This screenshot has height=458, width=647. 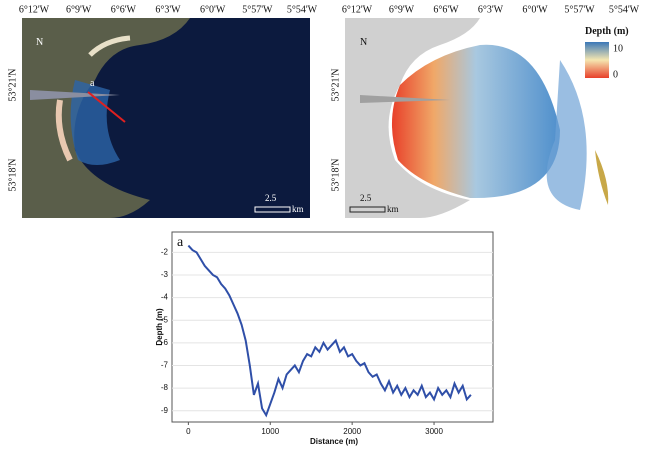 I want to click on x-axis-label: Distance (m), so click(x=334, y=441).